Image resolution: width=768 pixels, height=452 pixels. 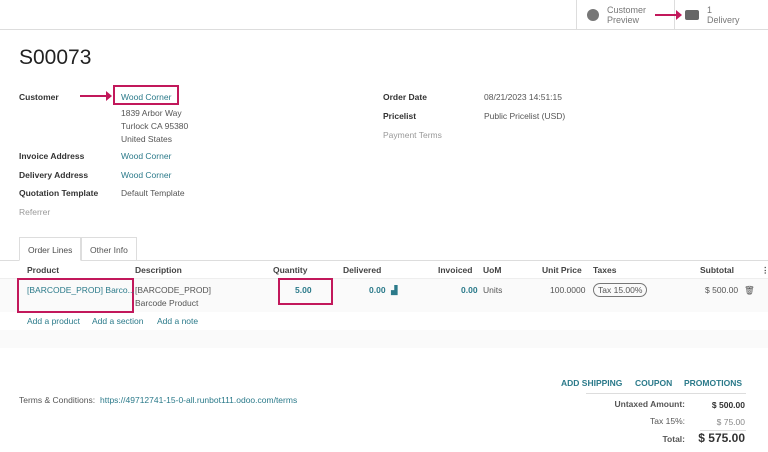 I want to click on pricelist-label: Pricelist, so click(x=400, y=116).